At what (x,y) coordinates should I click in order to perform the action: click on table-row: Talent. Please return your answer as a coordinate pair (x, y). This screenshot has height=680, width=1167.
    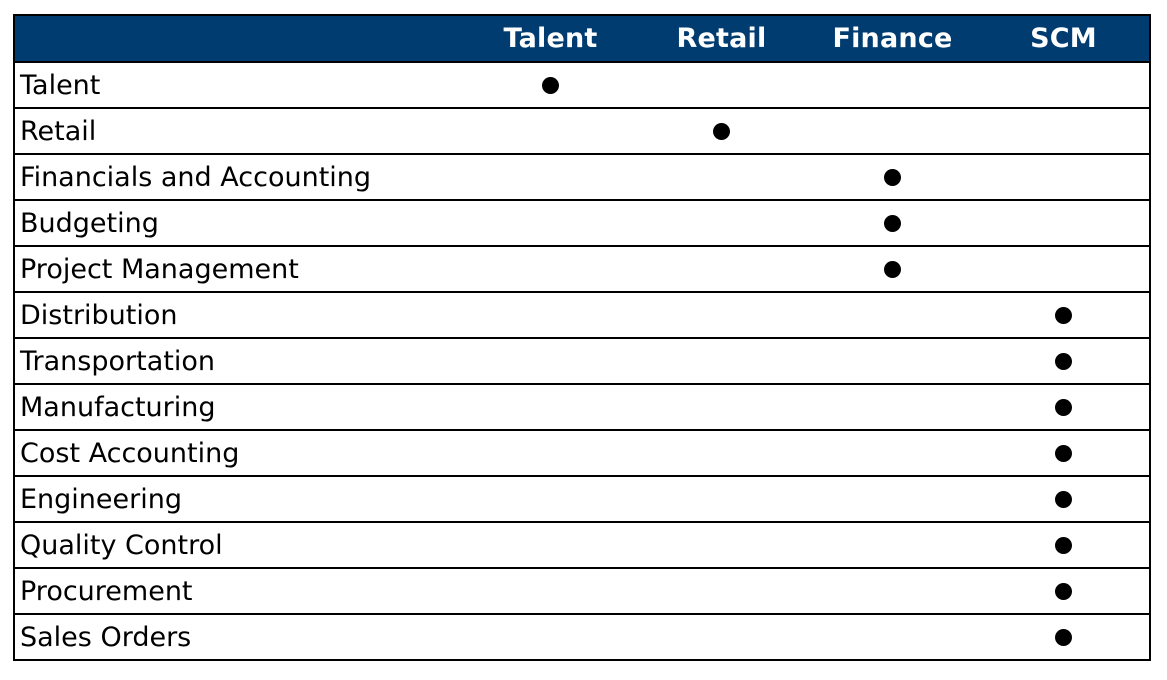
    Looking at the image, I should click on (582, 86).